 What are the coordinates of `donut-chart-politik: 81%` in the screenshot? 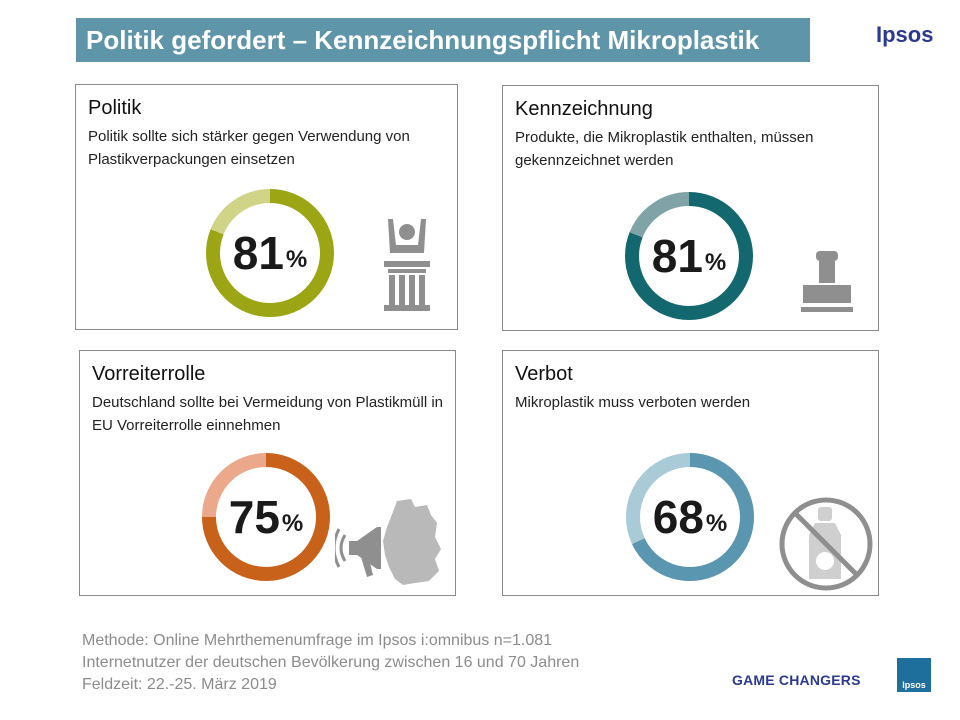 It's located at (270, 253).